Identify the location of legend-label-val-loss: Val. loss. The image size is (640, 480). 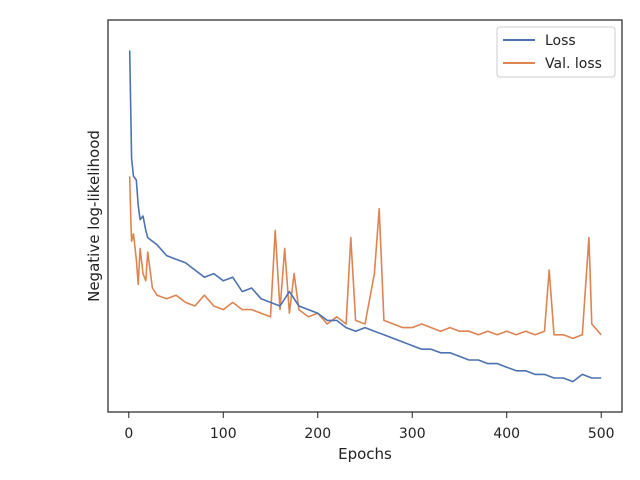
(573, 64).